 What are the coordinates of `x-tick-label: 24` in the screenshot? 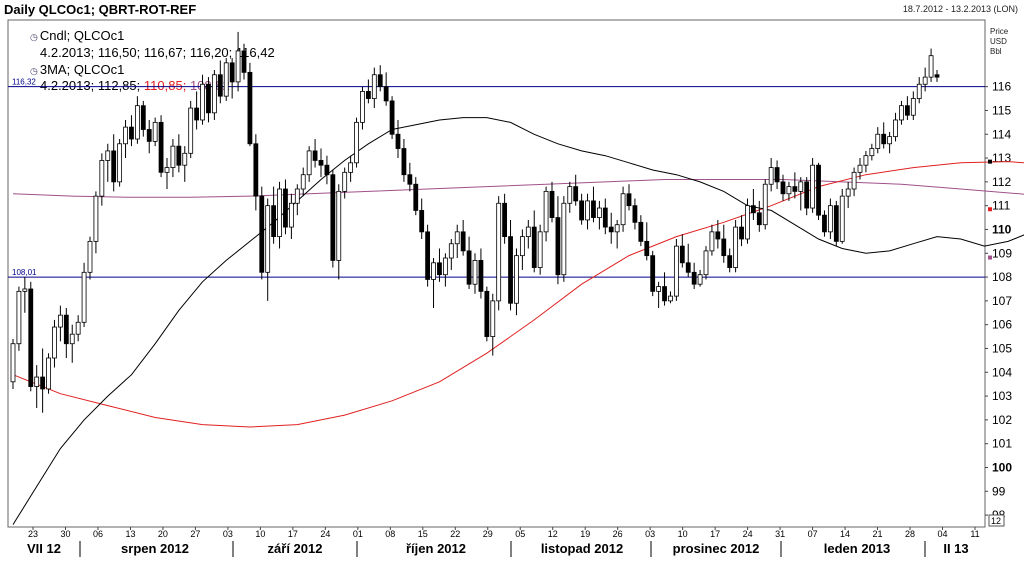 It's located at (748, 534).